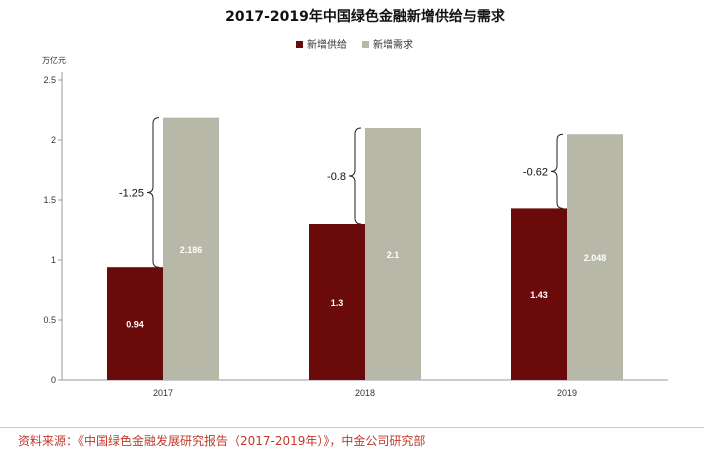  I want to click on bar-supply-2017, so click(135, 323).